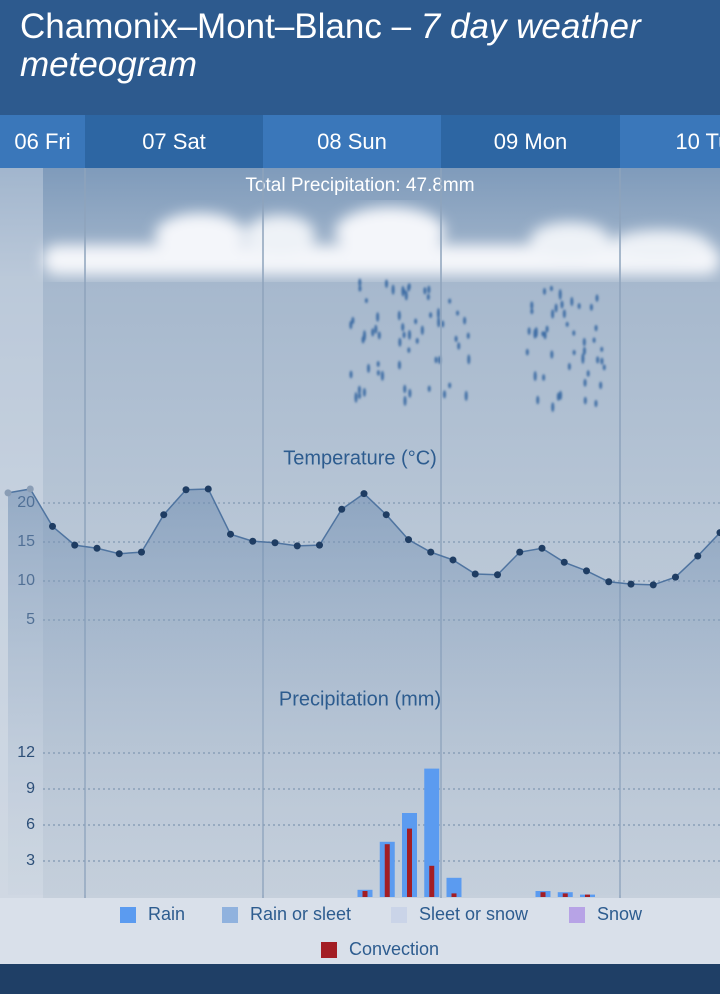 This screenshot has width=720, height=994. What do you see at coordinates (360, 699) in the screenshot?
I see `chart-title: Precipitation (mm)` at bounding box center [360, 699].